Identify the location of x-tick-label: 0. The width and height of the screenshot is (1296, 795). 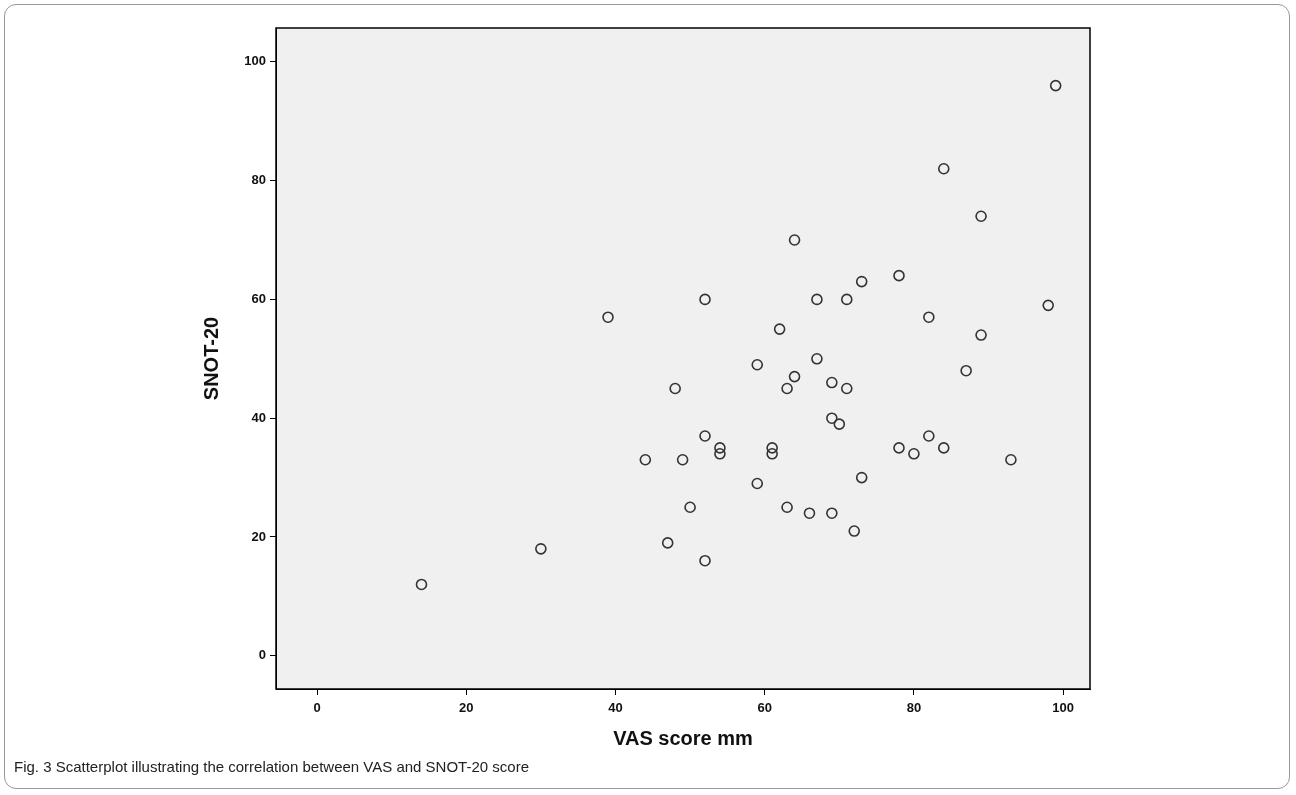
(317, 708).